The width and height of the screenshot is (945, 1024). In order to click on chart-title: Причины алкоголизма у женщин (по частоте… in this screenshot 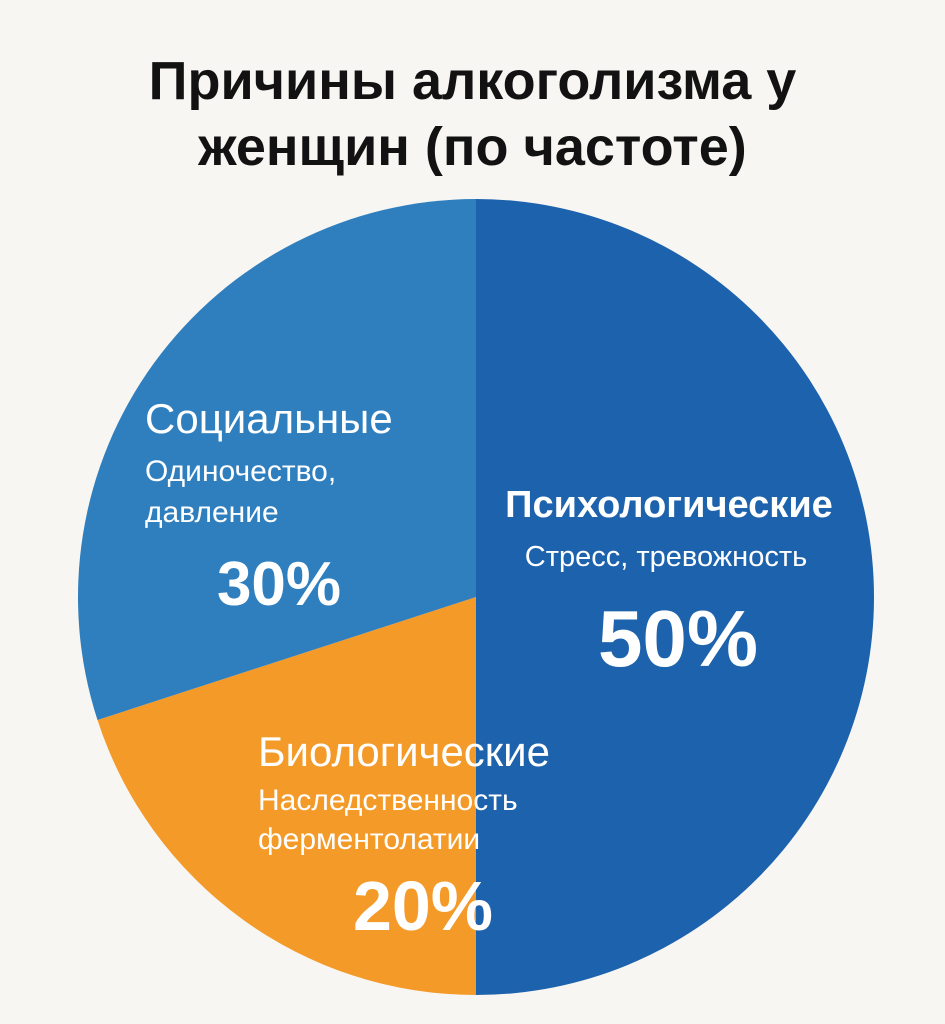, I will do `click(472, 114)`.